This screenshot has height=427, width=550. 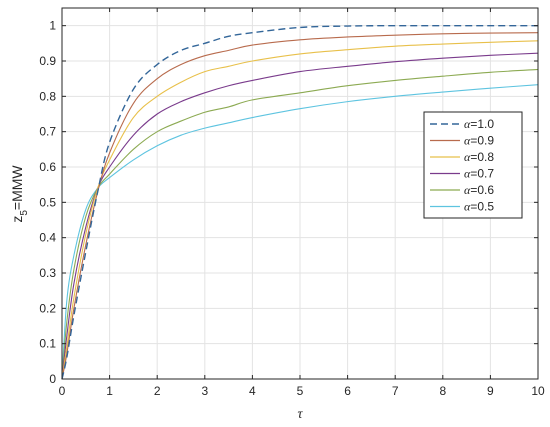 I want to click on x-tick-label: 7, so click(x=395, y=391).